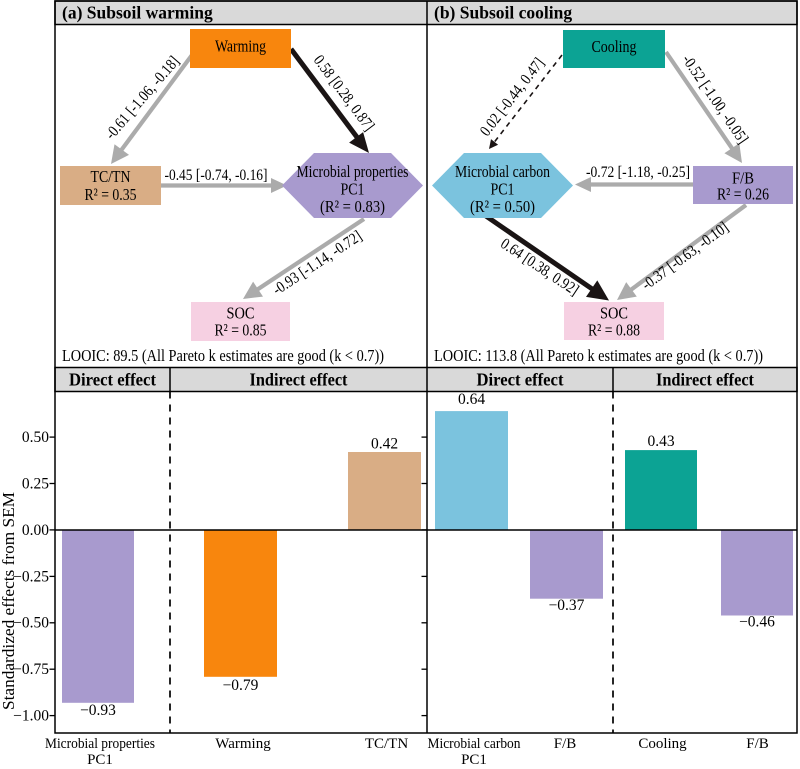  Describe the element at coordinates (98, 710) in the screenshot. I see `svg-text: −0.93` at that location.